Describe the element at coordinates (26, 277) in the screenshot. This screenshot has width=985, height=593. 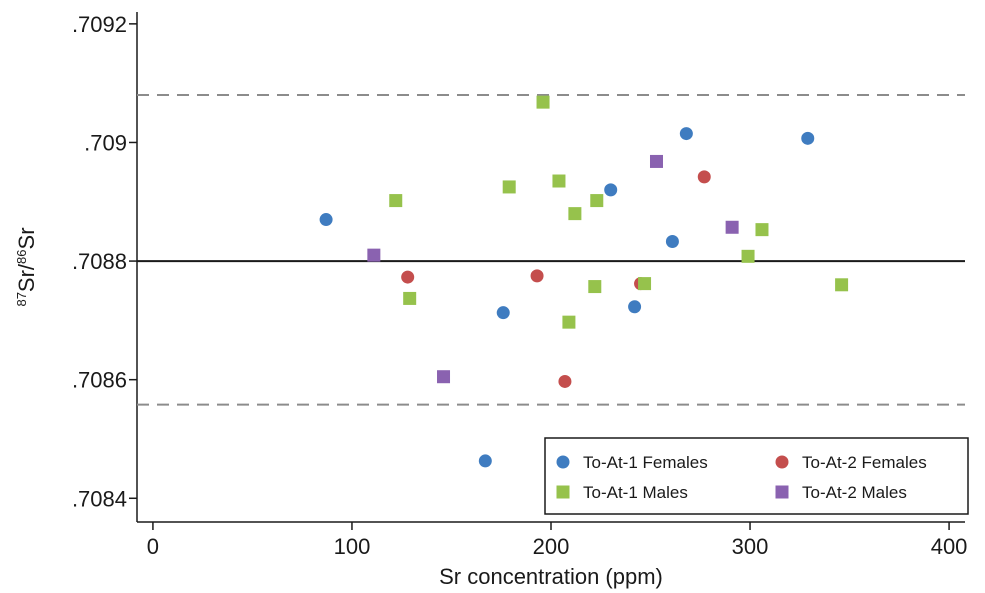
I see `y-axis-title-sr1: Sr/` at that location.